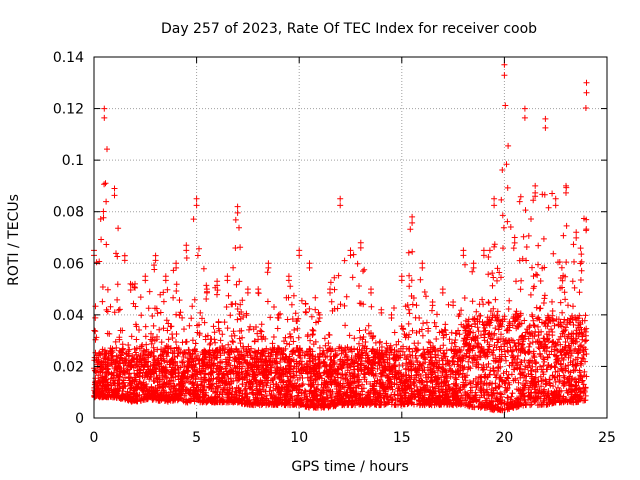 The height and width of the screenshot is (480, 640). I want to click on x-tick-label: 0, so click(94, 438).